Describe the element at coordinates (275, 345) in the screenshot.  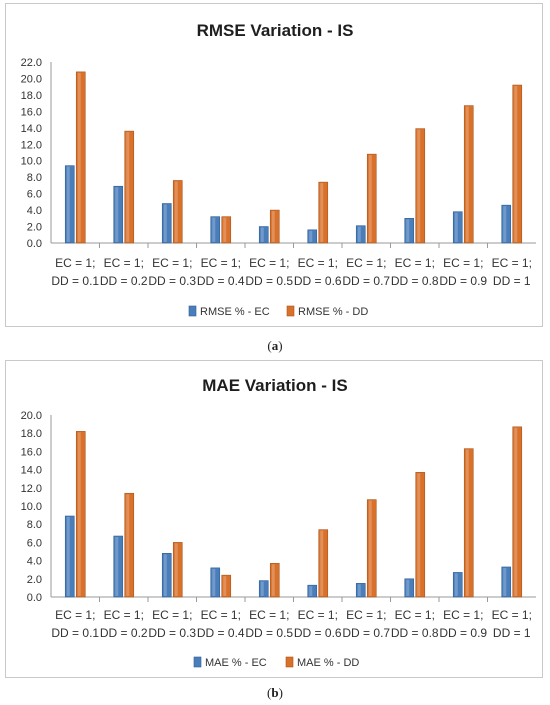
I see `caption-a-letter: a` at that location.